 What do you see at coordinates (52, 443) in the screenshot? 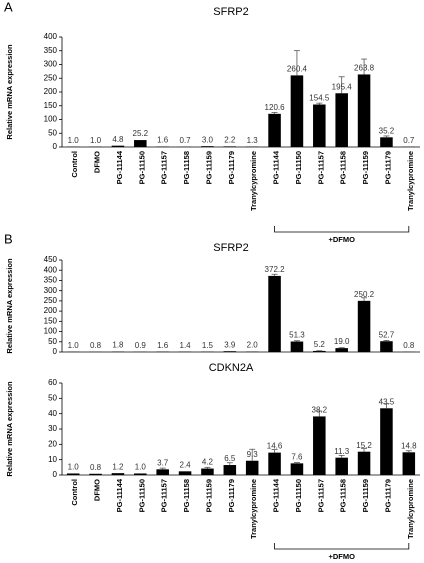
I see `y-tick-label: 20` at bounding box center [52, 443].